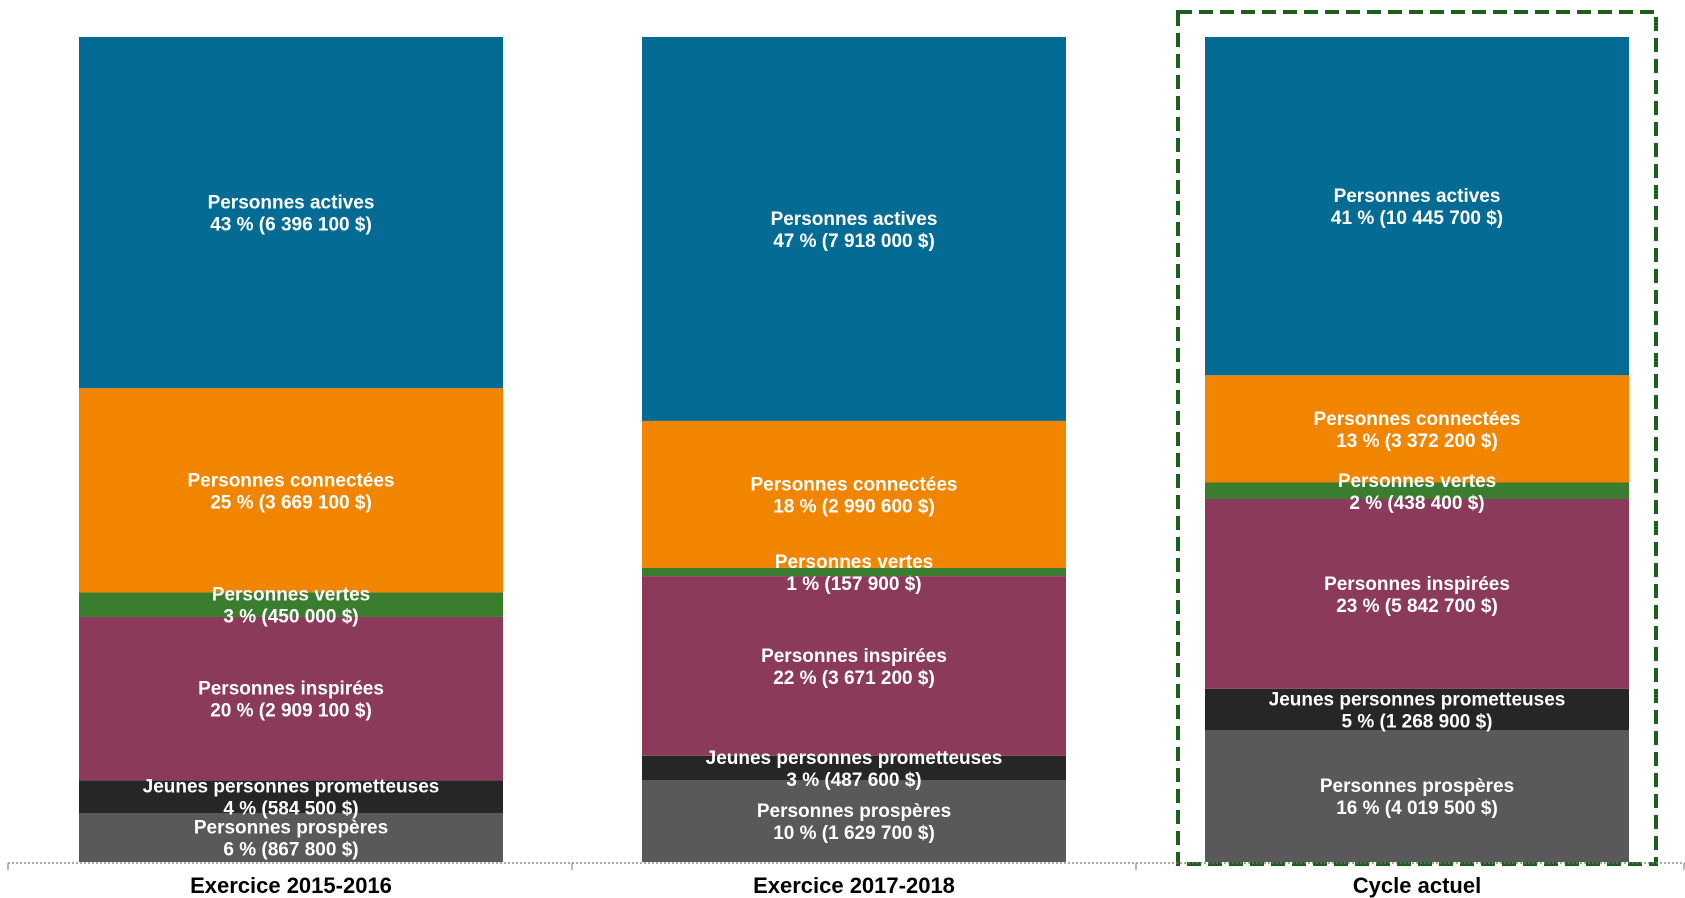 Image resolution: width=1685 pixels, height=898 pixels. I want to click on data-label-personnes-actives-3: Personnes actives 41 % (10 445 700 $), so click(1417, 207).